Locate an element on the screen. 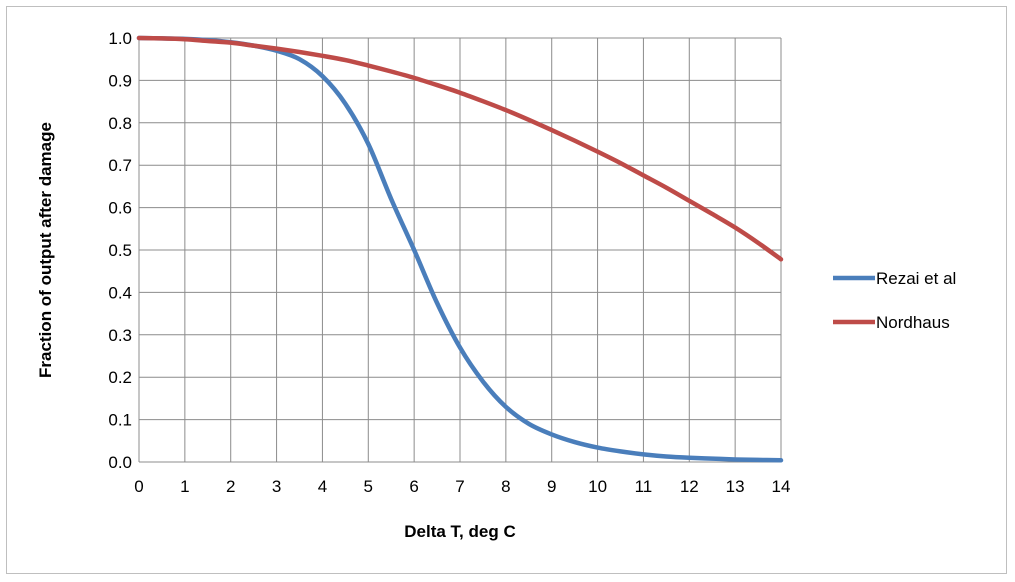 This screenshot has width=1015, height=582. x-tick-label: 4 is located at coordinates (322, 486).